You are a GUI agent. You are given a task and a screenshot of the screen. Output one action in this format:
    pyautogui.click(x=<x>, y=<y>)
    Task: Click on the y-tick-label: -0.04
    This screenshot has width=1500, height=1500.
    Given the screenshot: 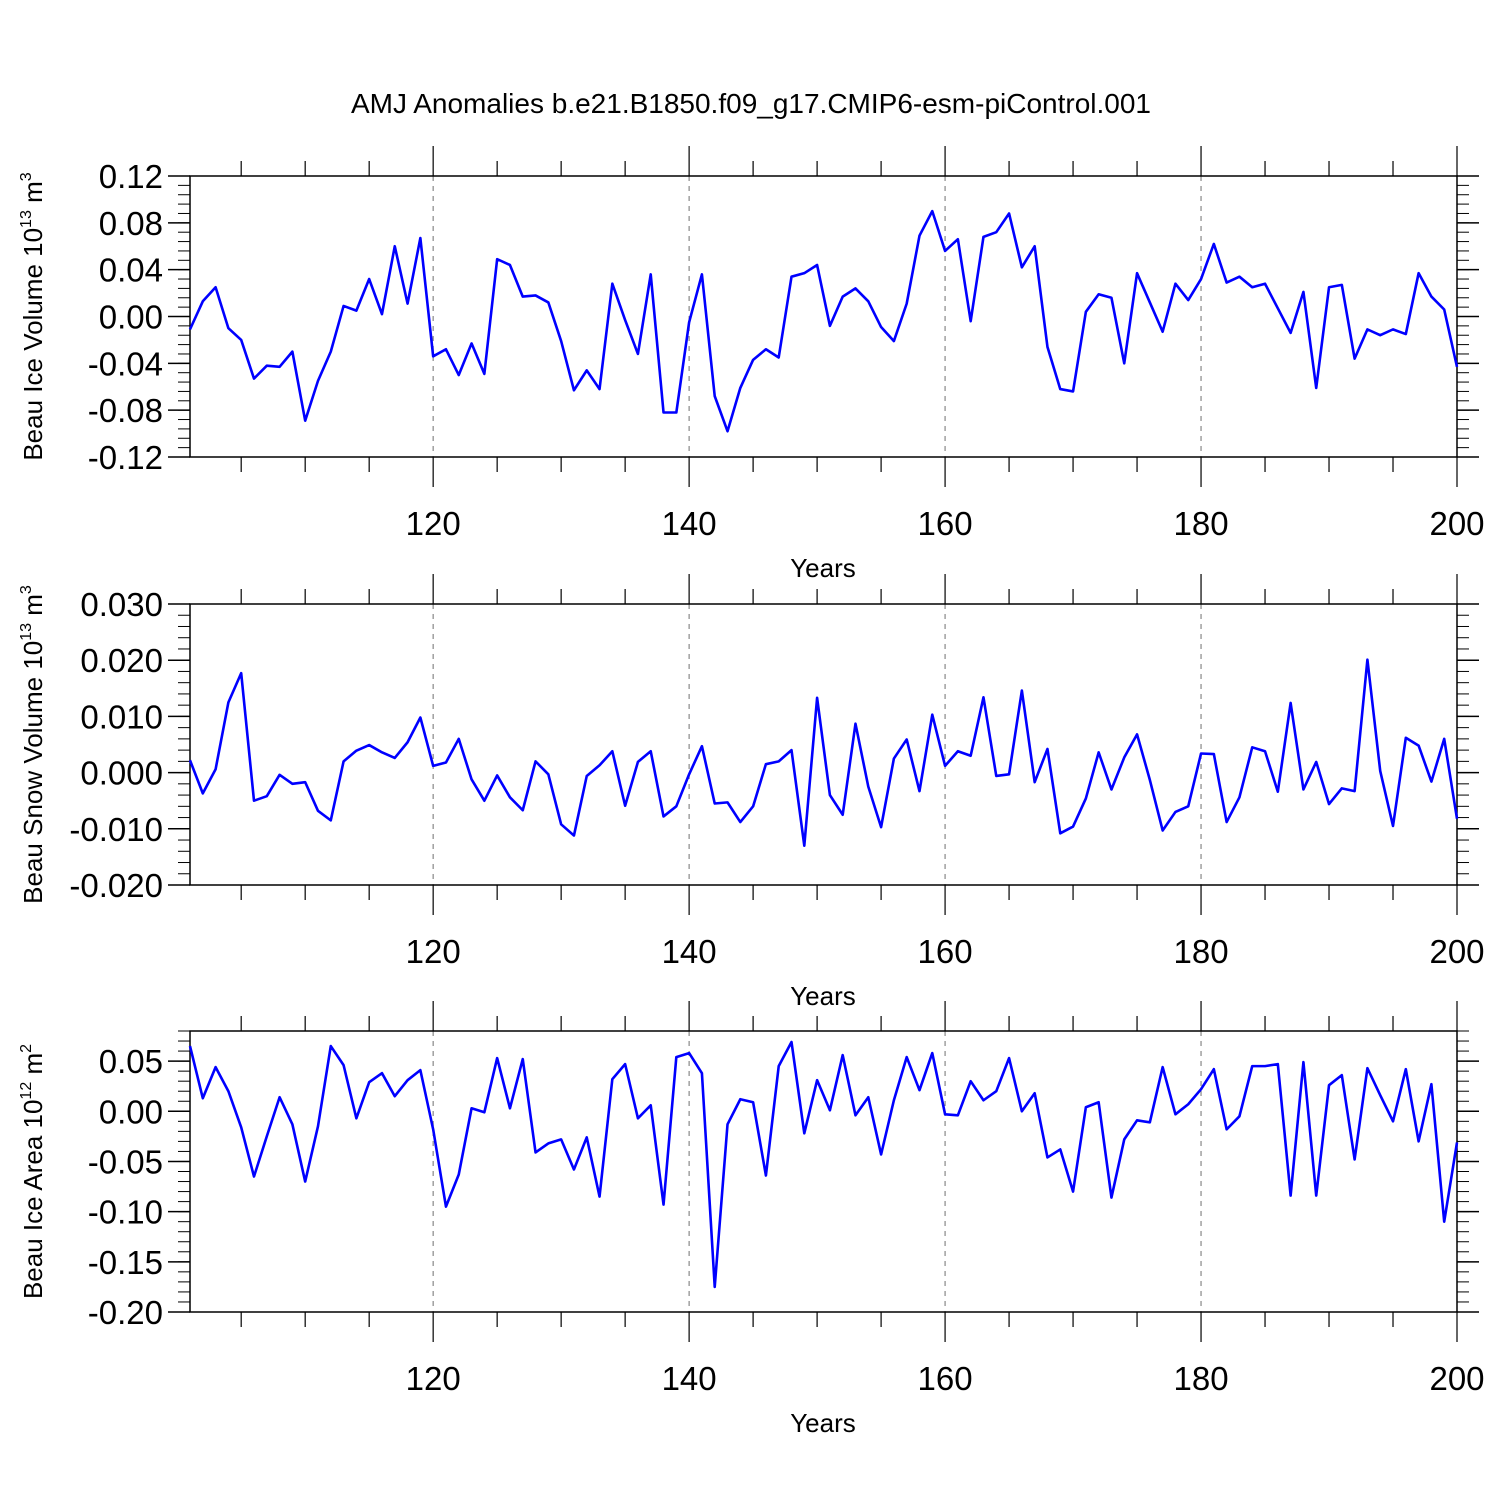 What is the action you would take?
    pyautogui.click(x=125, y=363)
    